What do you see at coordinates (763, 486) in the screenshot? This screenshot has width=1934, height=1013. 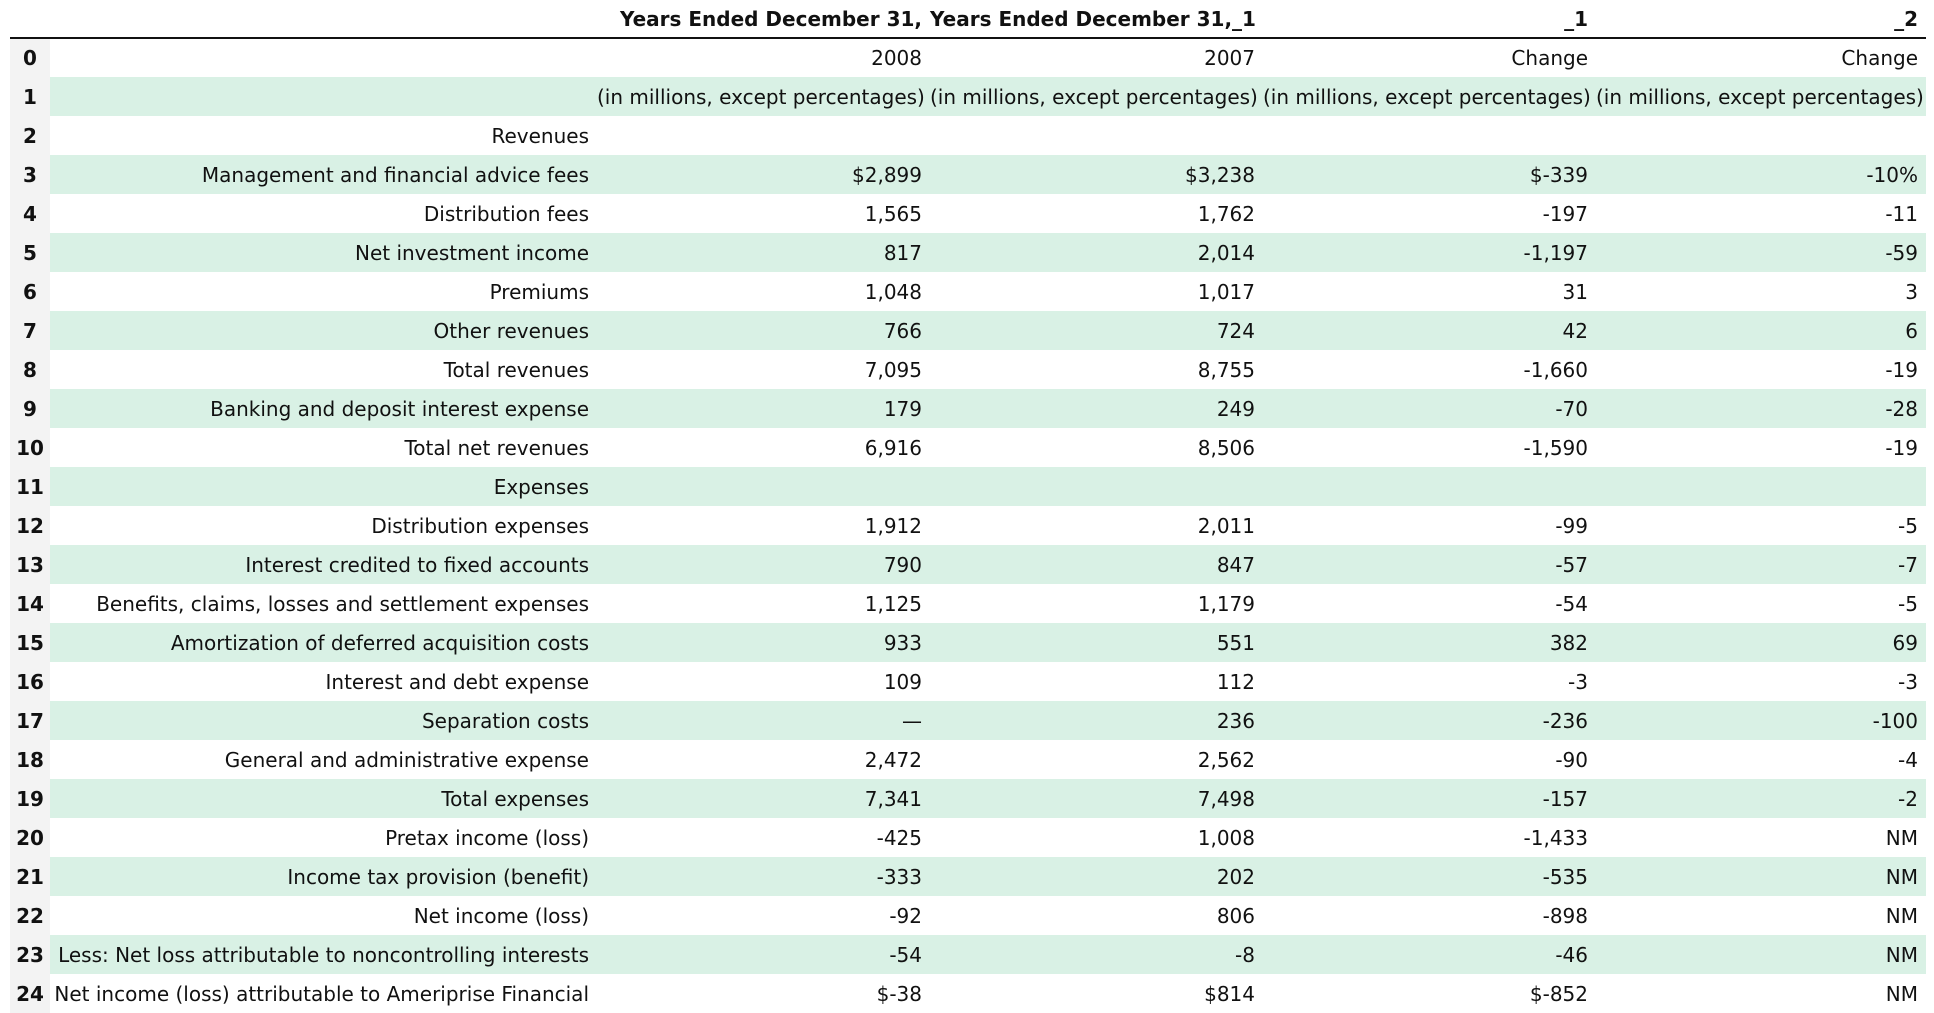 I see `value-2008-cell` at bounding box center [763, 486].